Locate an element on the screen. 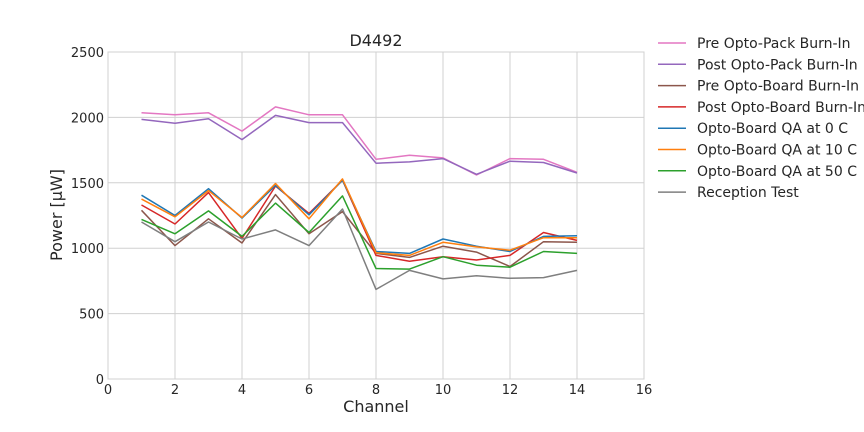  x-axis-label: Channel is located at coordinates (376, 406).